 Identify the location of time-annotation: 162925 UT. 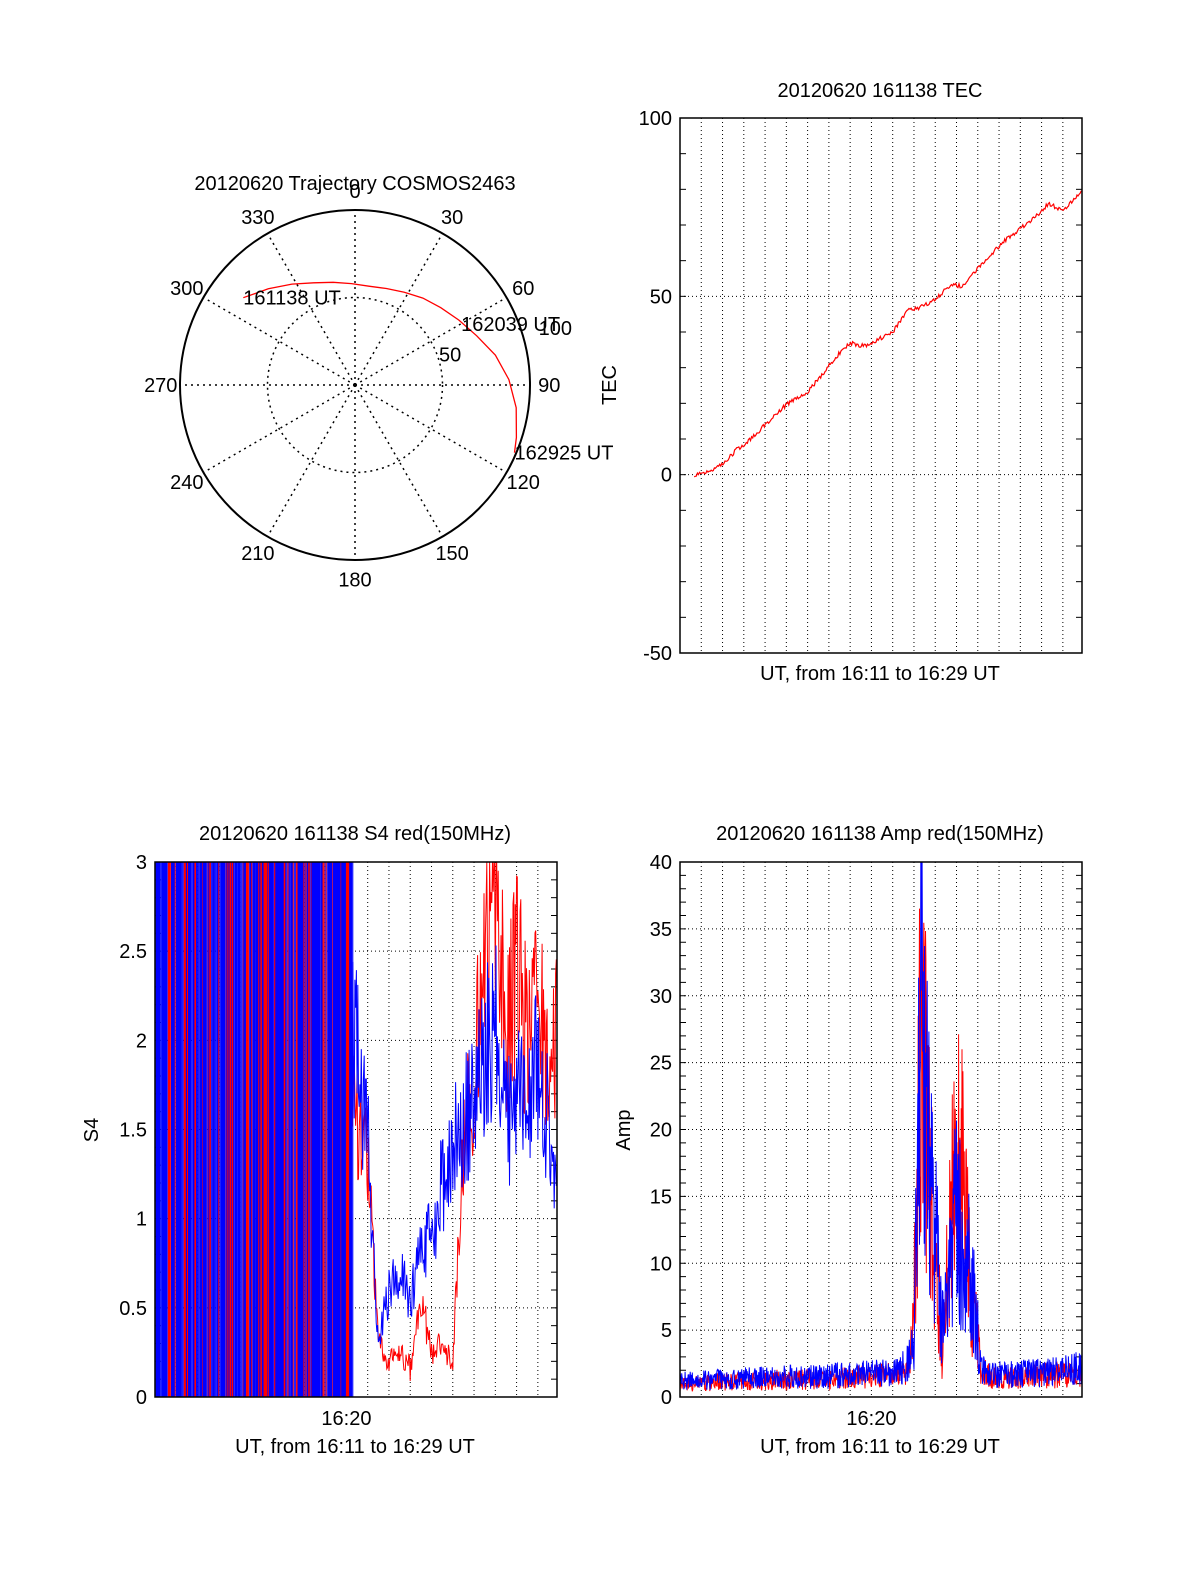
(563, 454).